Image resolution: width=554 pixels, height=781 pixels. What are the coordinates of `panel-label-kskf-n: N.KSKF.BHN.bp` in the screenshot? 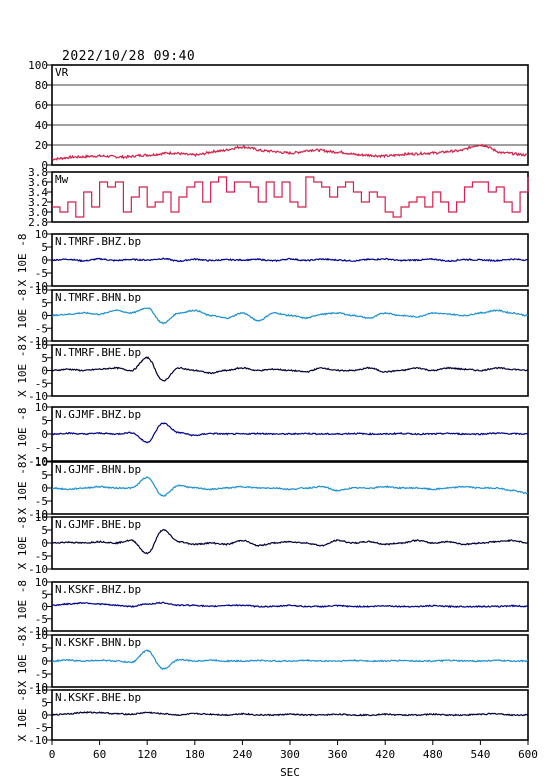 It's located at (98, 642).